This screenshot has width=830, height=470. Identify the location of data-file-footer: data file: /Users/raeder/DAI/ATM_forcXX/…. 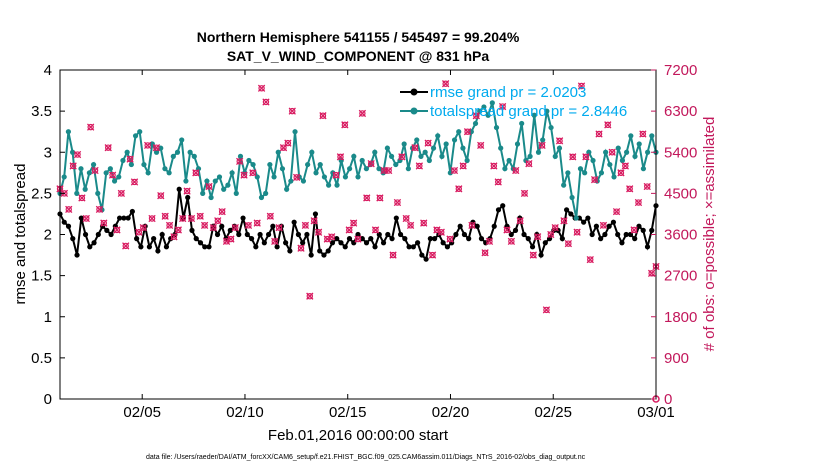
(366, 457).